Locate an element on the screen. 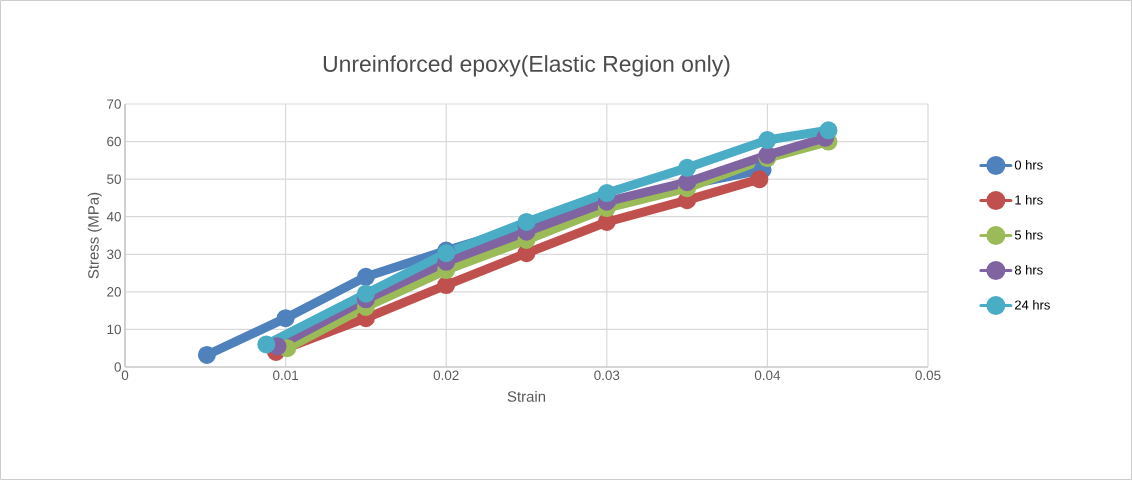 Image resolution: width=1132 pixels, height=480 pixels. legend-label: 0 hrs is located at coordinates (1028, 165).